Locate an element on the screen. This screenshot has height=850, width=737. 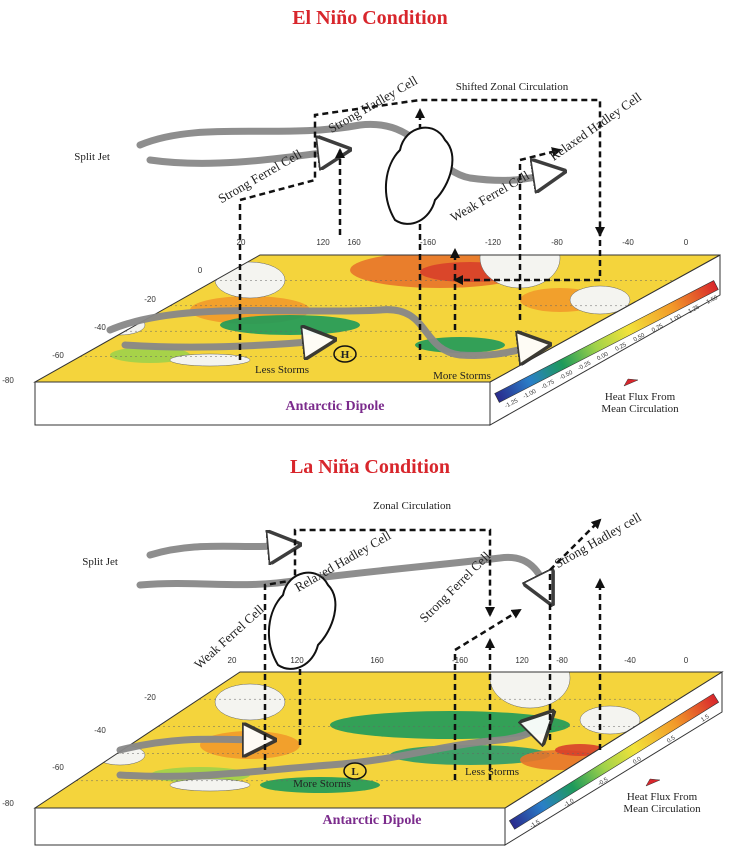
label: Strong Ferrel Cell is located at coordinates (259, 176).